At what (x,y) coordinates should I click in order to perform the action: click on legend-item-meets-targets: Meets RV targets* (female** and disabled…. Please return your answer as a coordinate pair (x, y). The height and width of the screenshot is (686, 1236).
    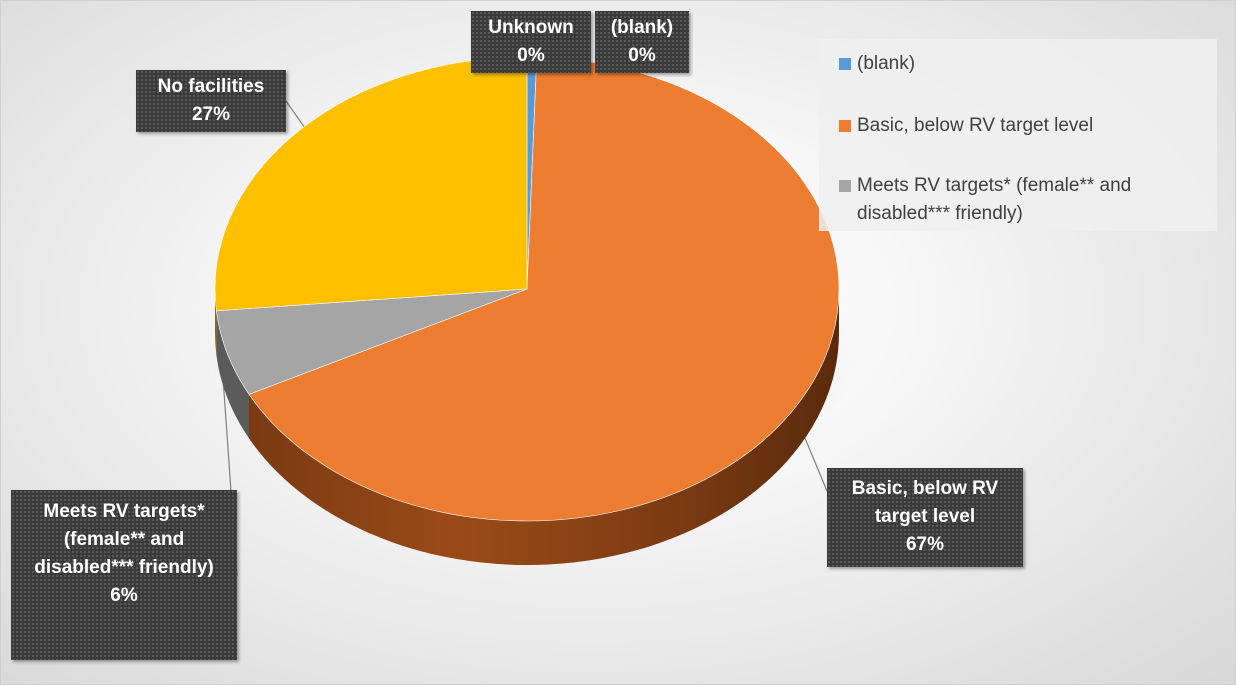
    Looking at the image, I should click on (1023, 200).